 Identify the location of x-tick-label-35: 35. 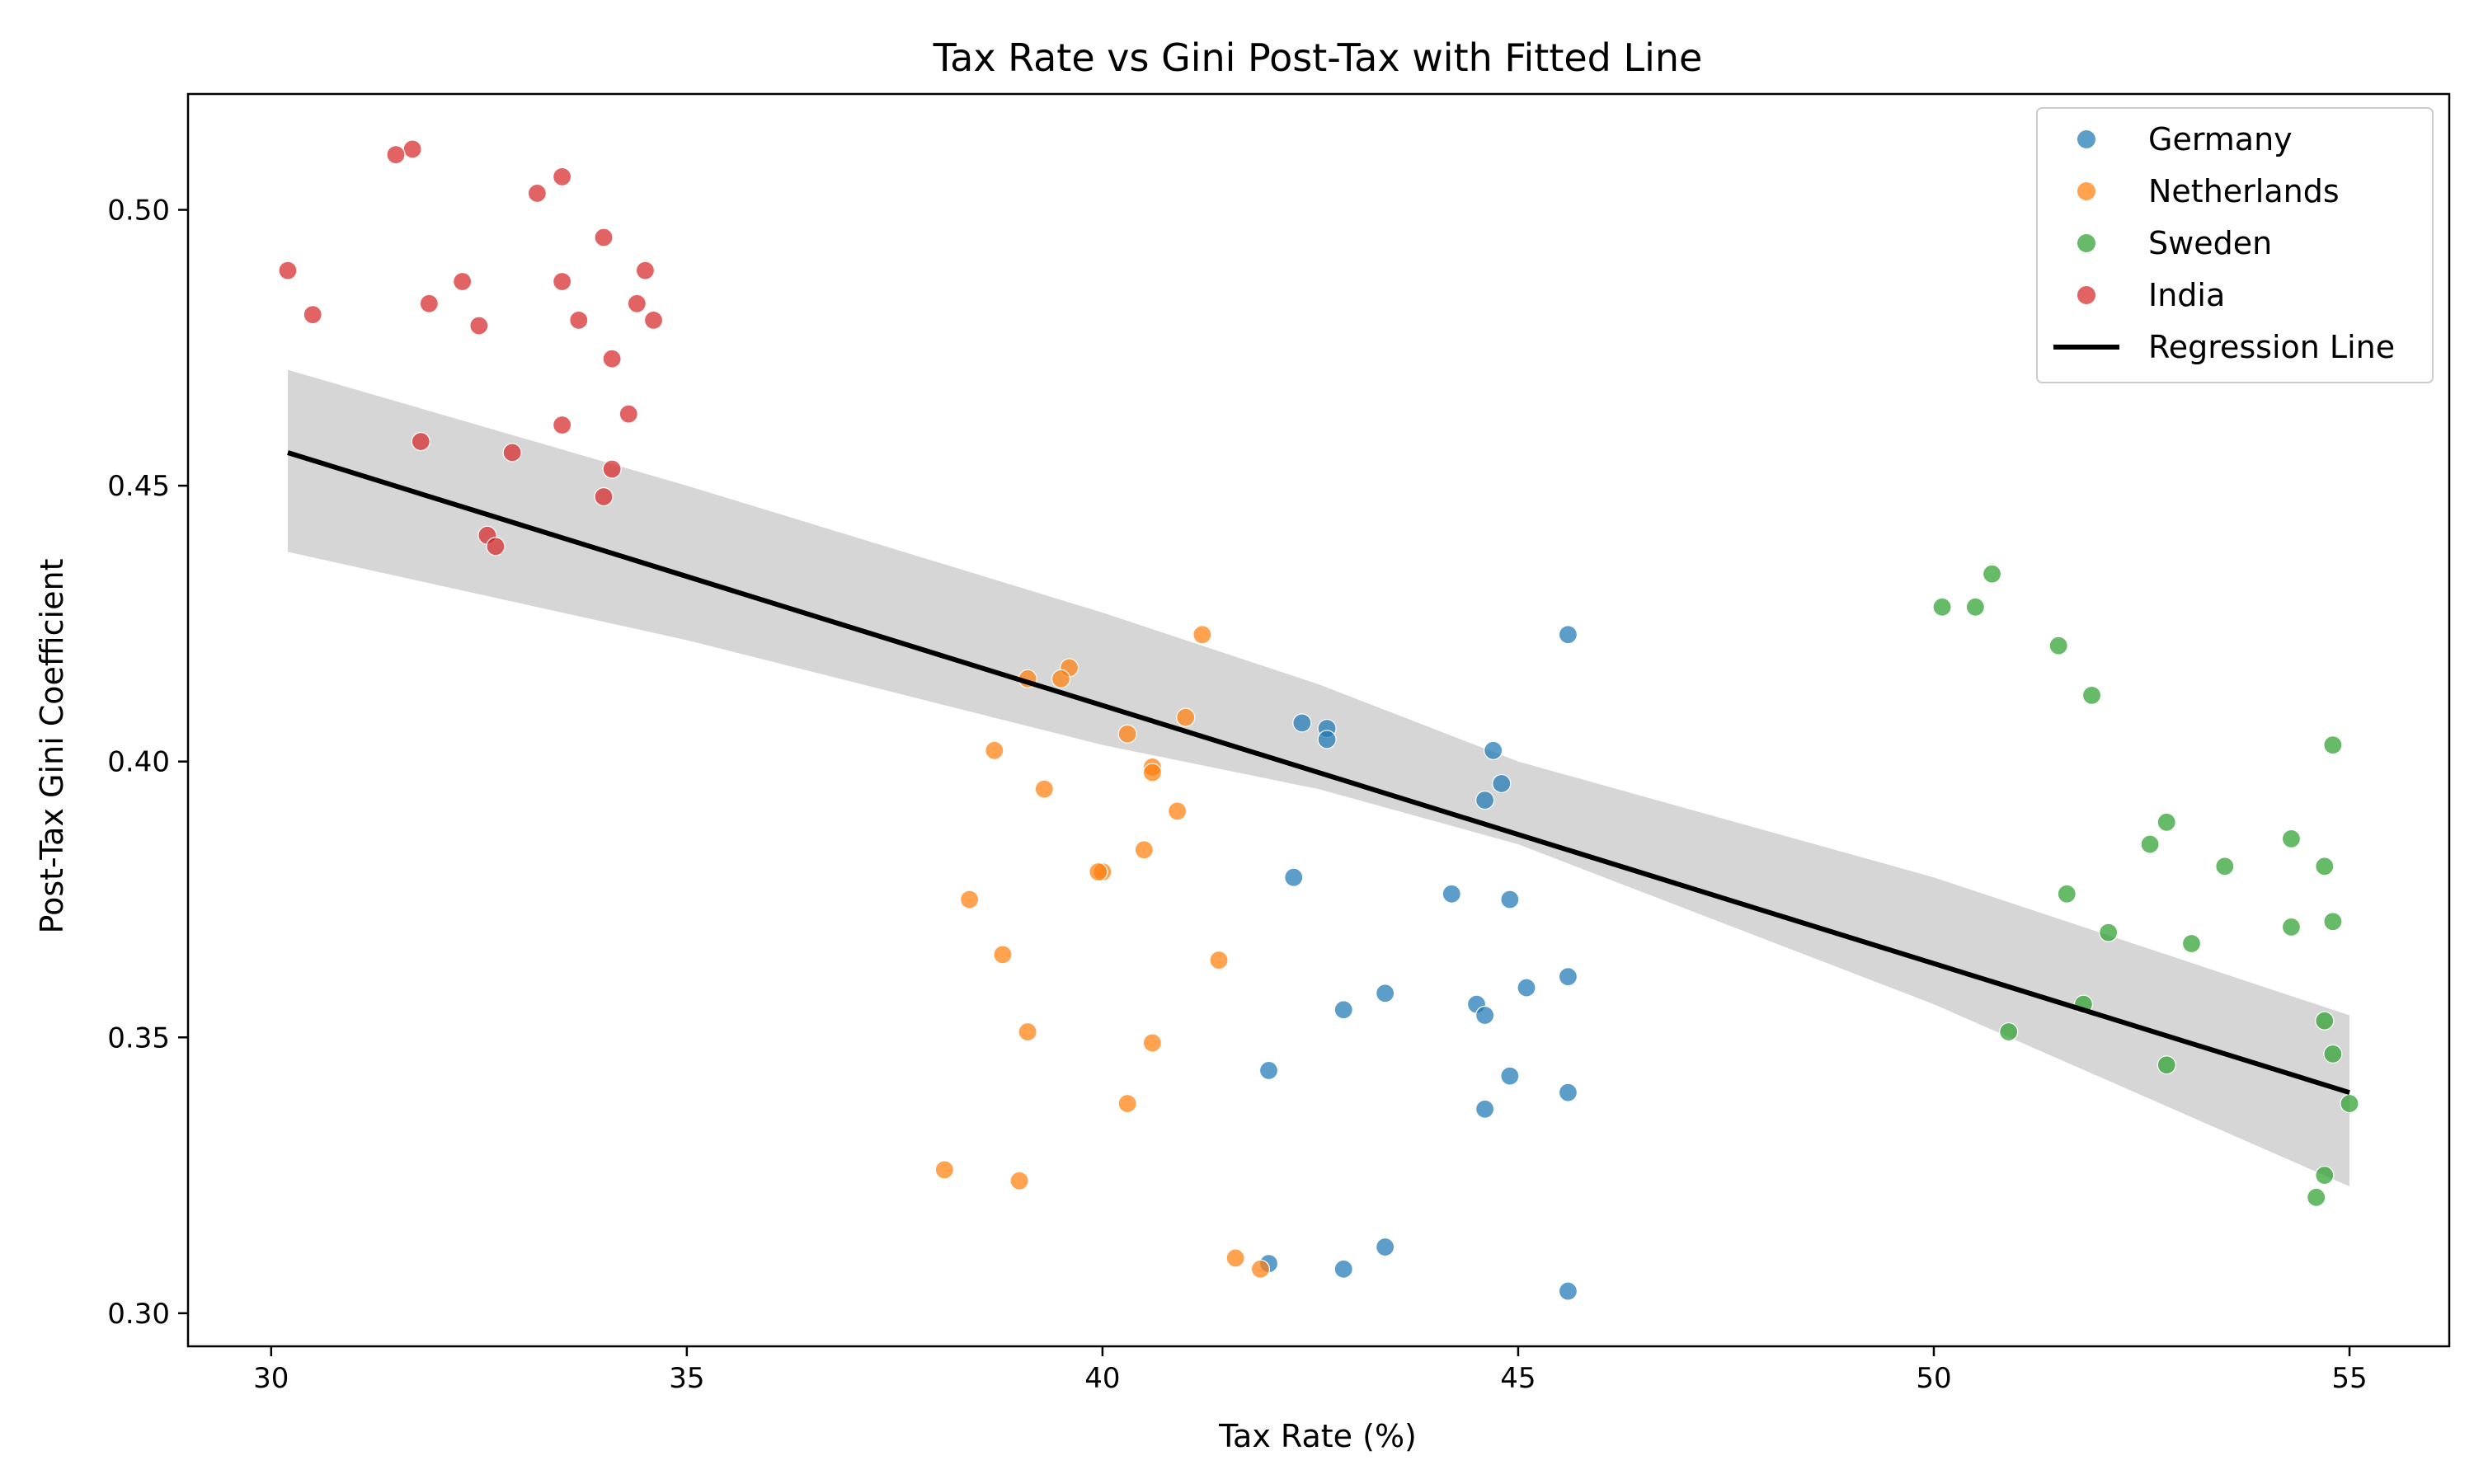
(686, 1378).